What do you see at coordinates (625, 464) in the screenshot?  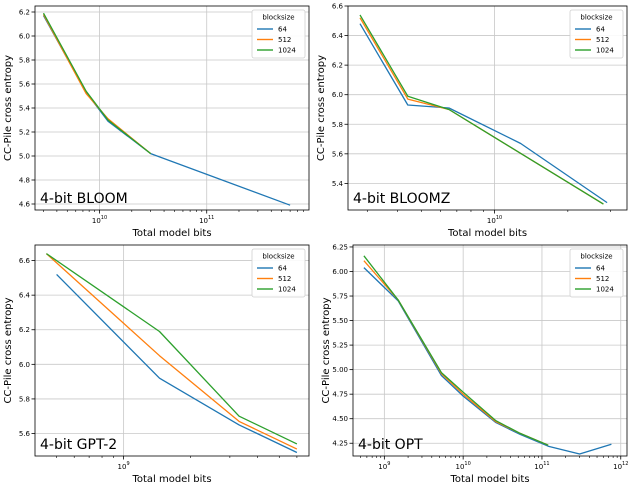 I see `x-tick-exponent: 12` at bounding box center [625, 464].